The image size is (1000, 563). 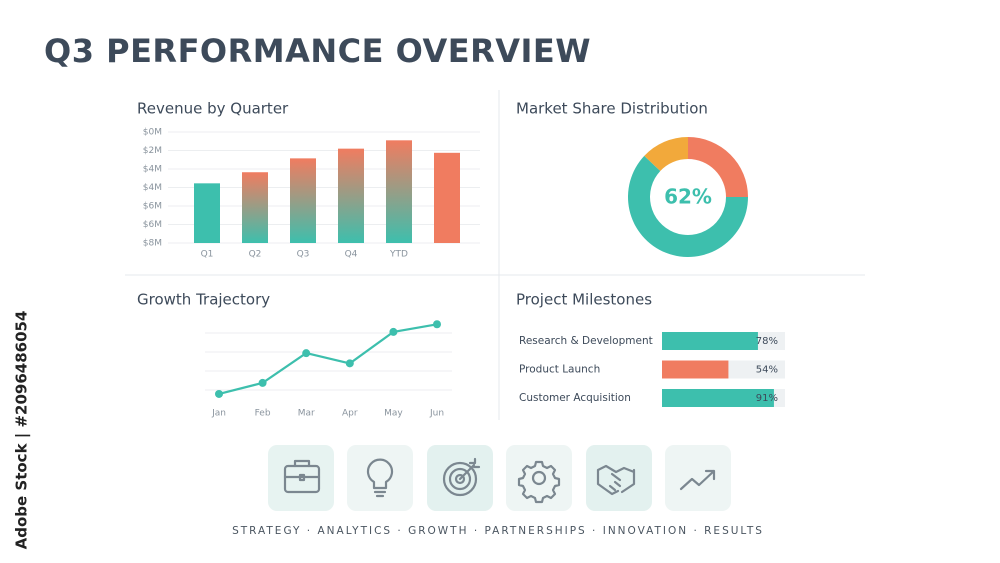 What do you see at coordinates (22, 430) in the screenshot?
I see `watermark: Adobe Stock | #2096486054` at bounding box center [22, 430].